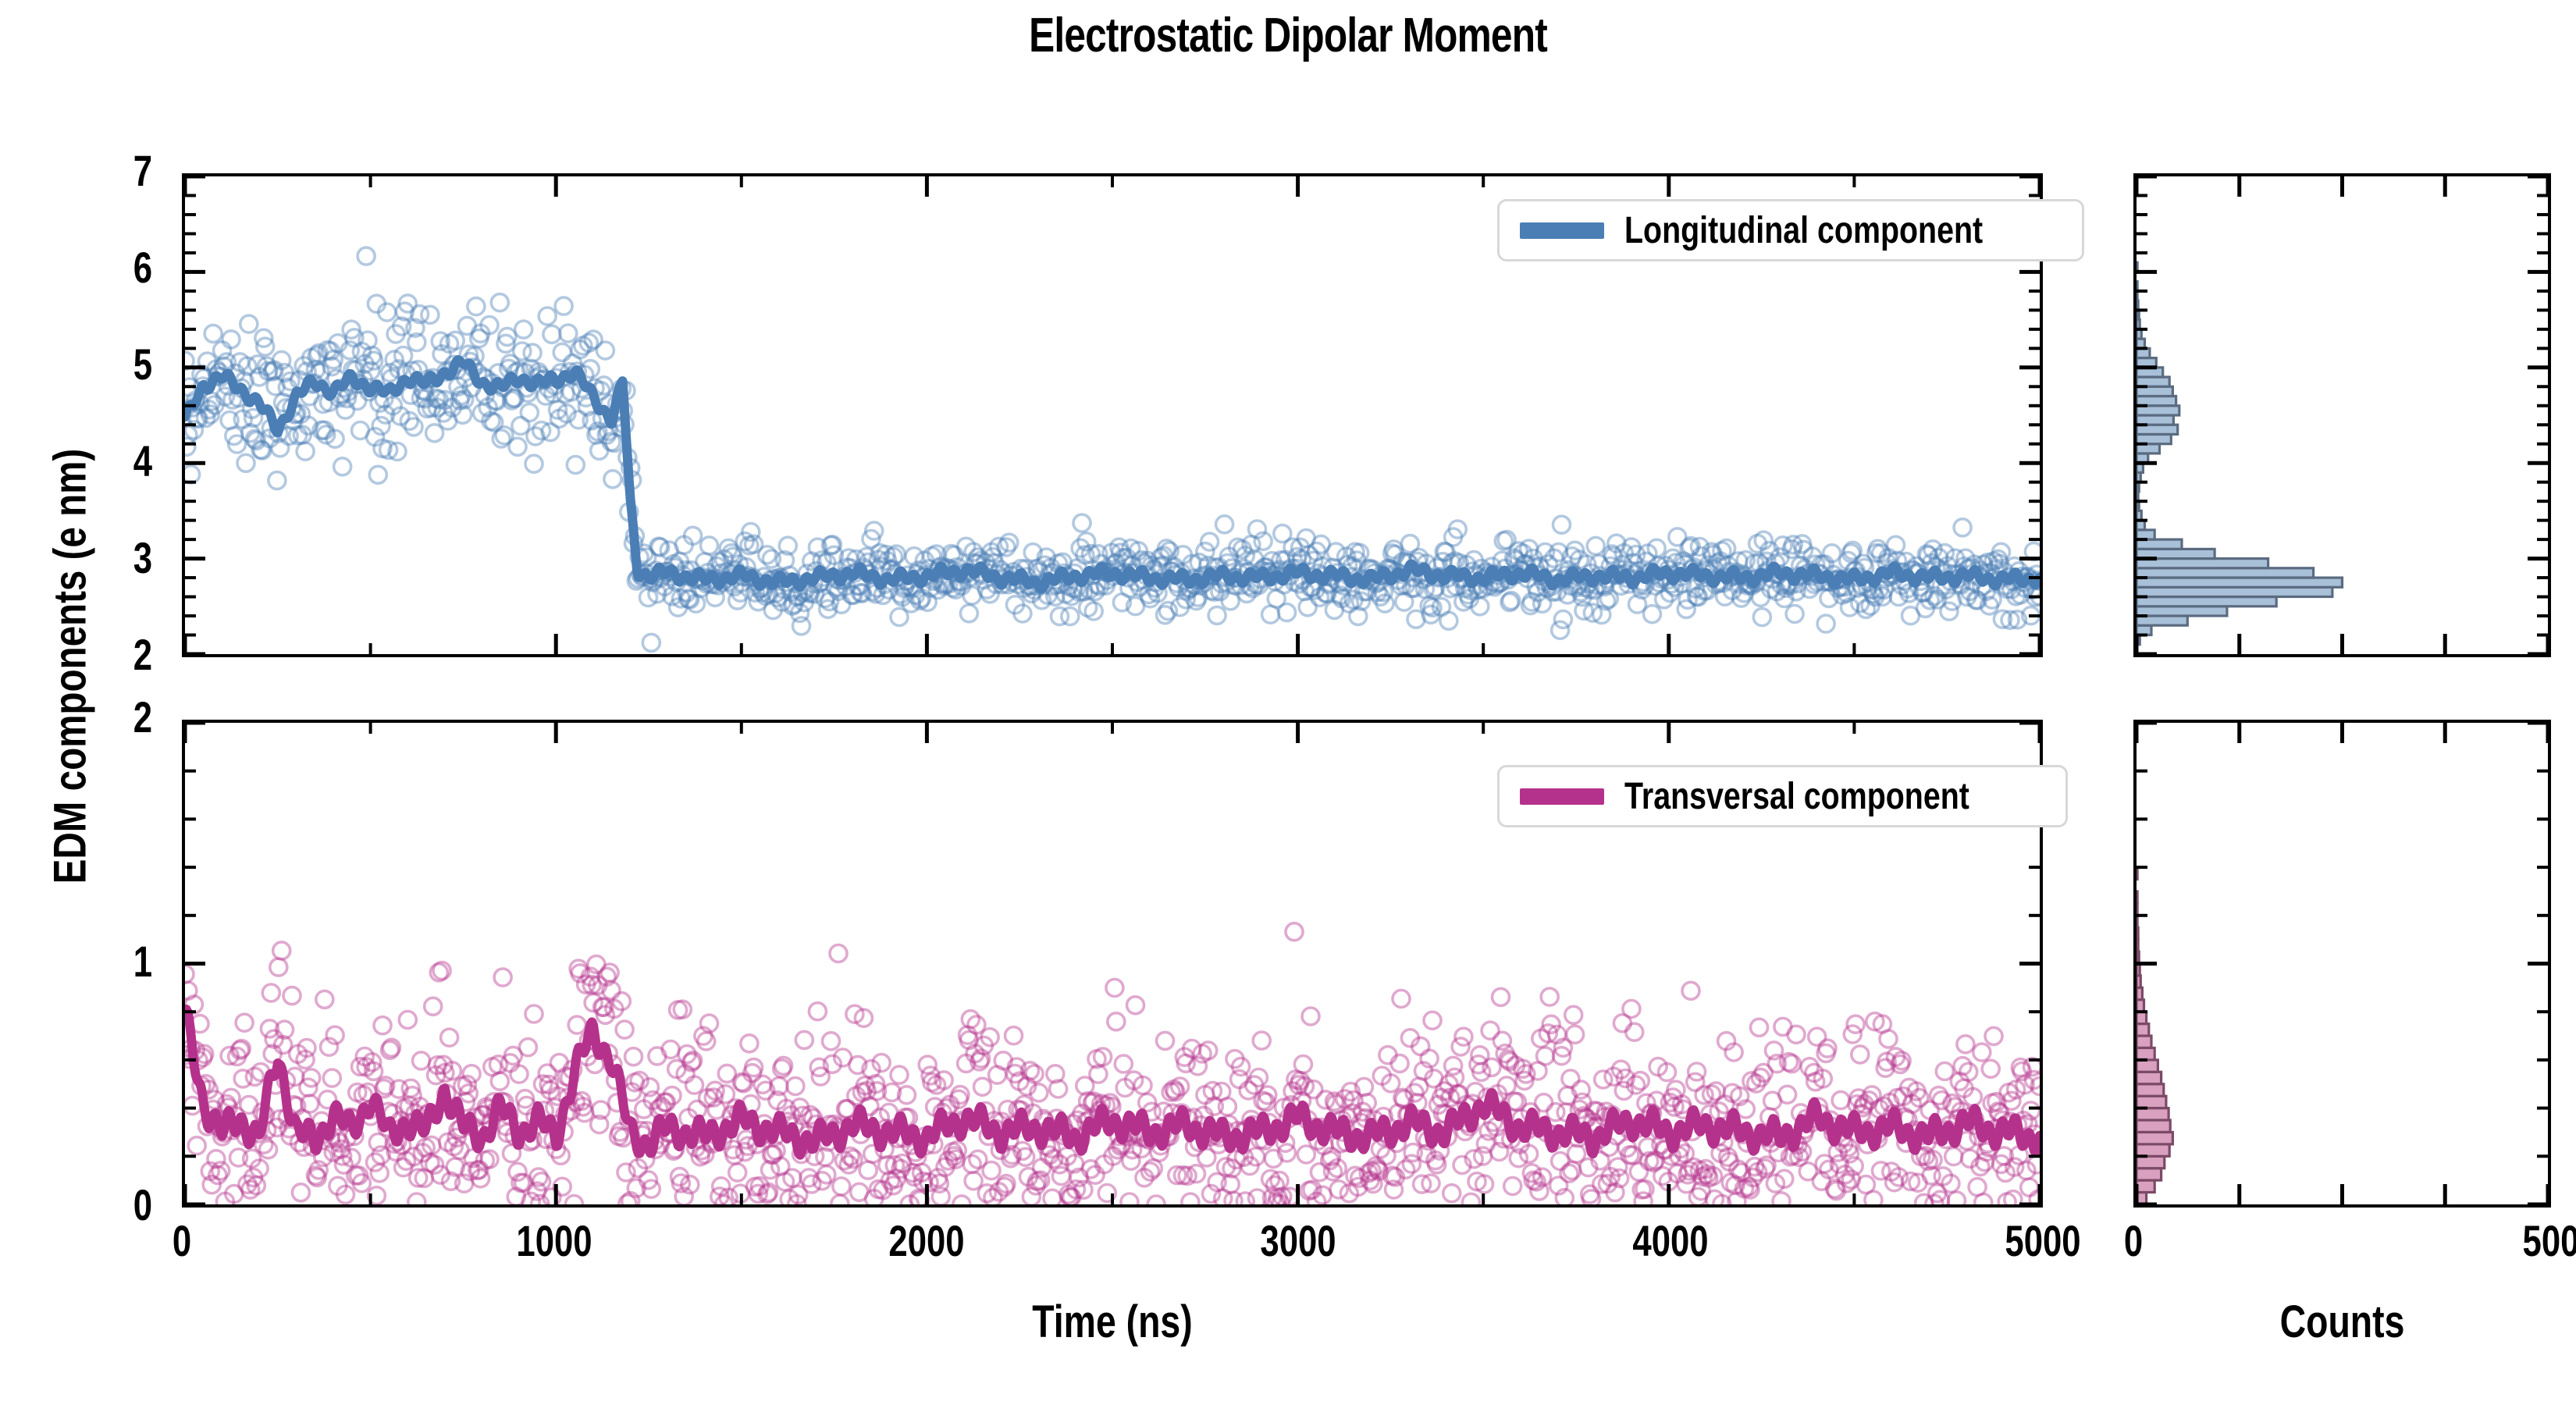 This screenshot has height=1405, width=2576. What do you see at coordinates (2133, 1240) in the screenshot?
I see `xtick-counts-0: 0` at bounding box center [2133, 1240].